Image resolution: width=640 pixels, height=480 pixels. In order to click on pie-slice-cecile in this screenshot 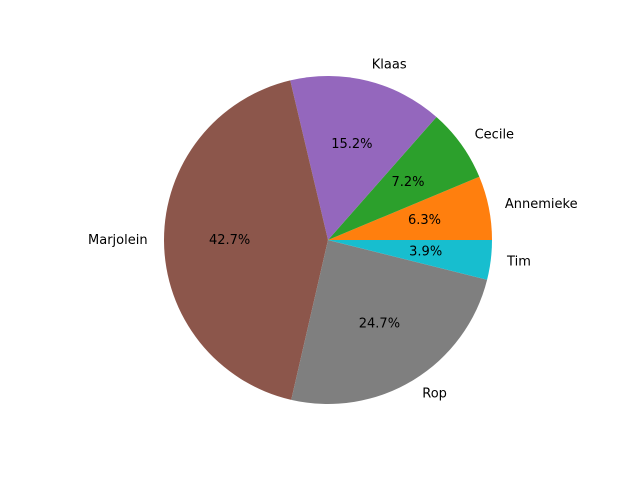, I will do `click(404, 178)`.